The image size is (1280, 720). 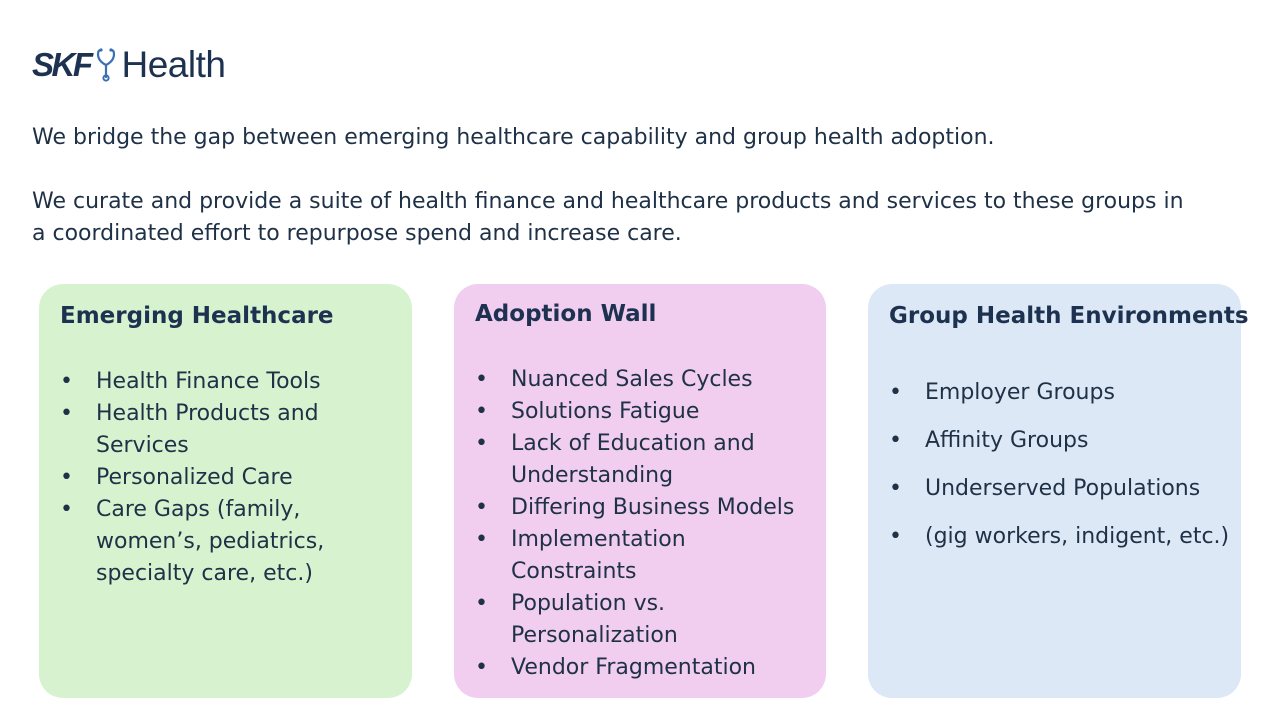 I want to click on list-item: Lack of Education and Understanding, so click(x=646, y=460).